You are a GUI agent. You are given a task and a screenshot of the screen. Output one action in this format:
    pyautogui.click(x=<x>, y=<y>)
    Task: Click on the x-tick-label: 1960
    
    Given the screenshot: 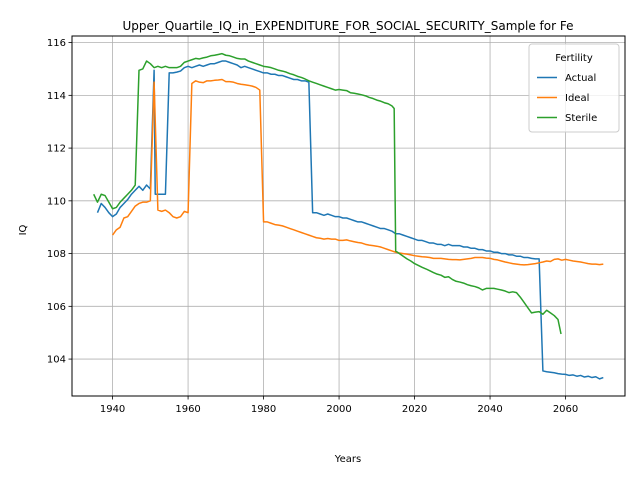 What is the action you would take?
    pyautogui.click(x=187, y=409)
    